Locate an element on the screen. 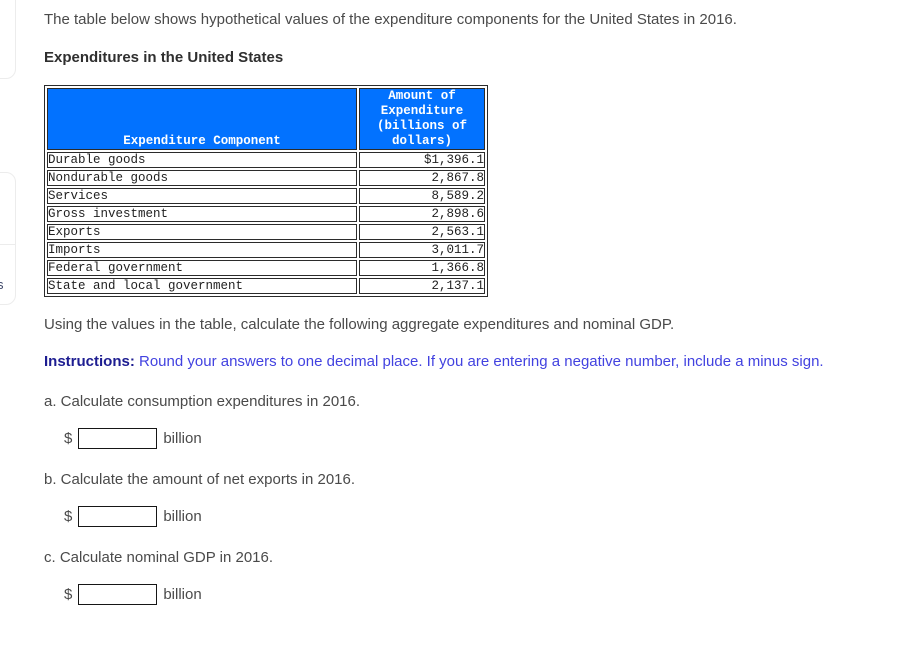 Image resolution: width=921 pixels, height=670 pixels. table-row: Durable goods $1,396.1 is located at coordinates (266, 160).